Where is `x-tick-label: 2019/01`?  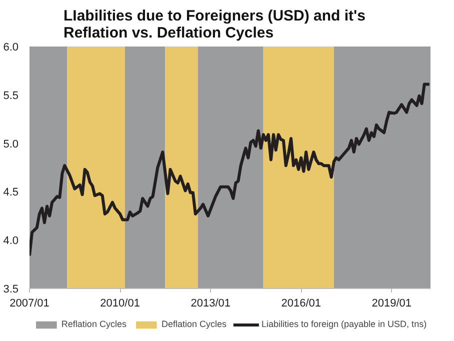 x-tick-label: 2019/01 is located at coordinates (392, 304).